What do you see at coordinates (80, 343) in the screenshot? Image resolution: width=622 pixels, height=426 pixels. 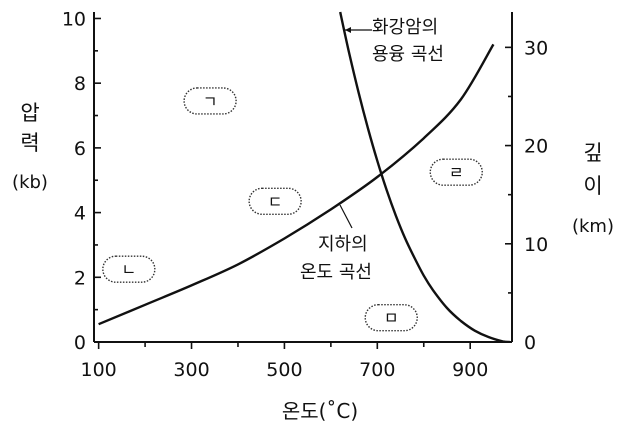 I see `y-left-tick-label: 0` at bounding box center [80, 343].